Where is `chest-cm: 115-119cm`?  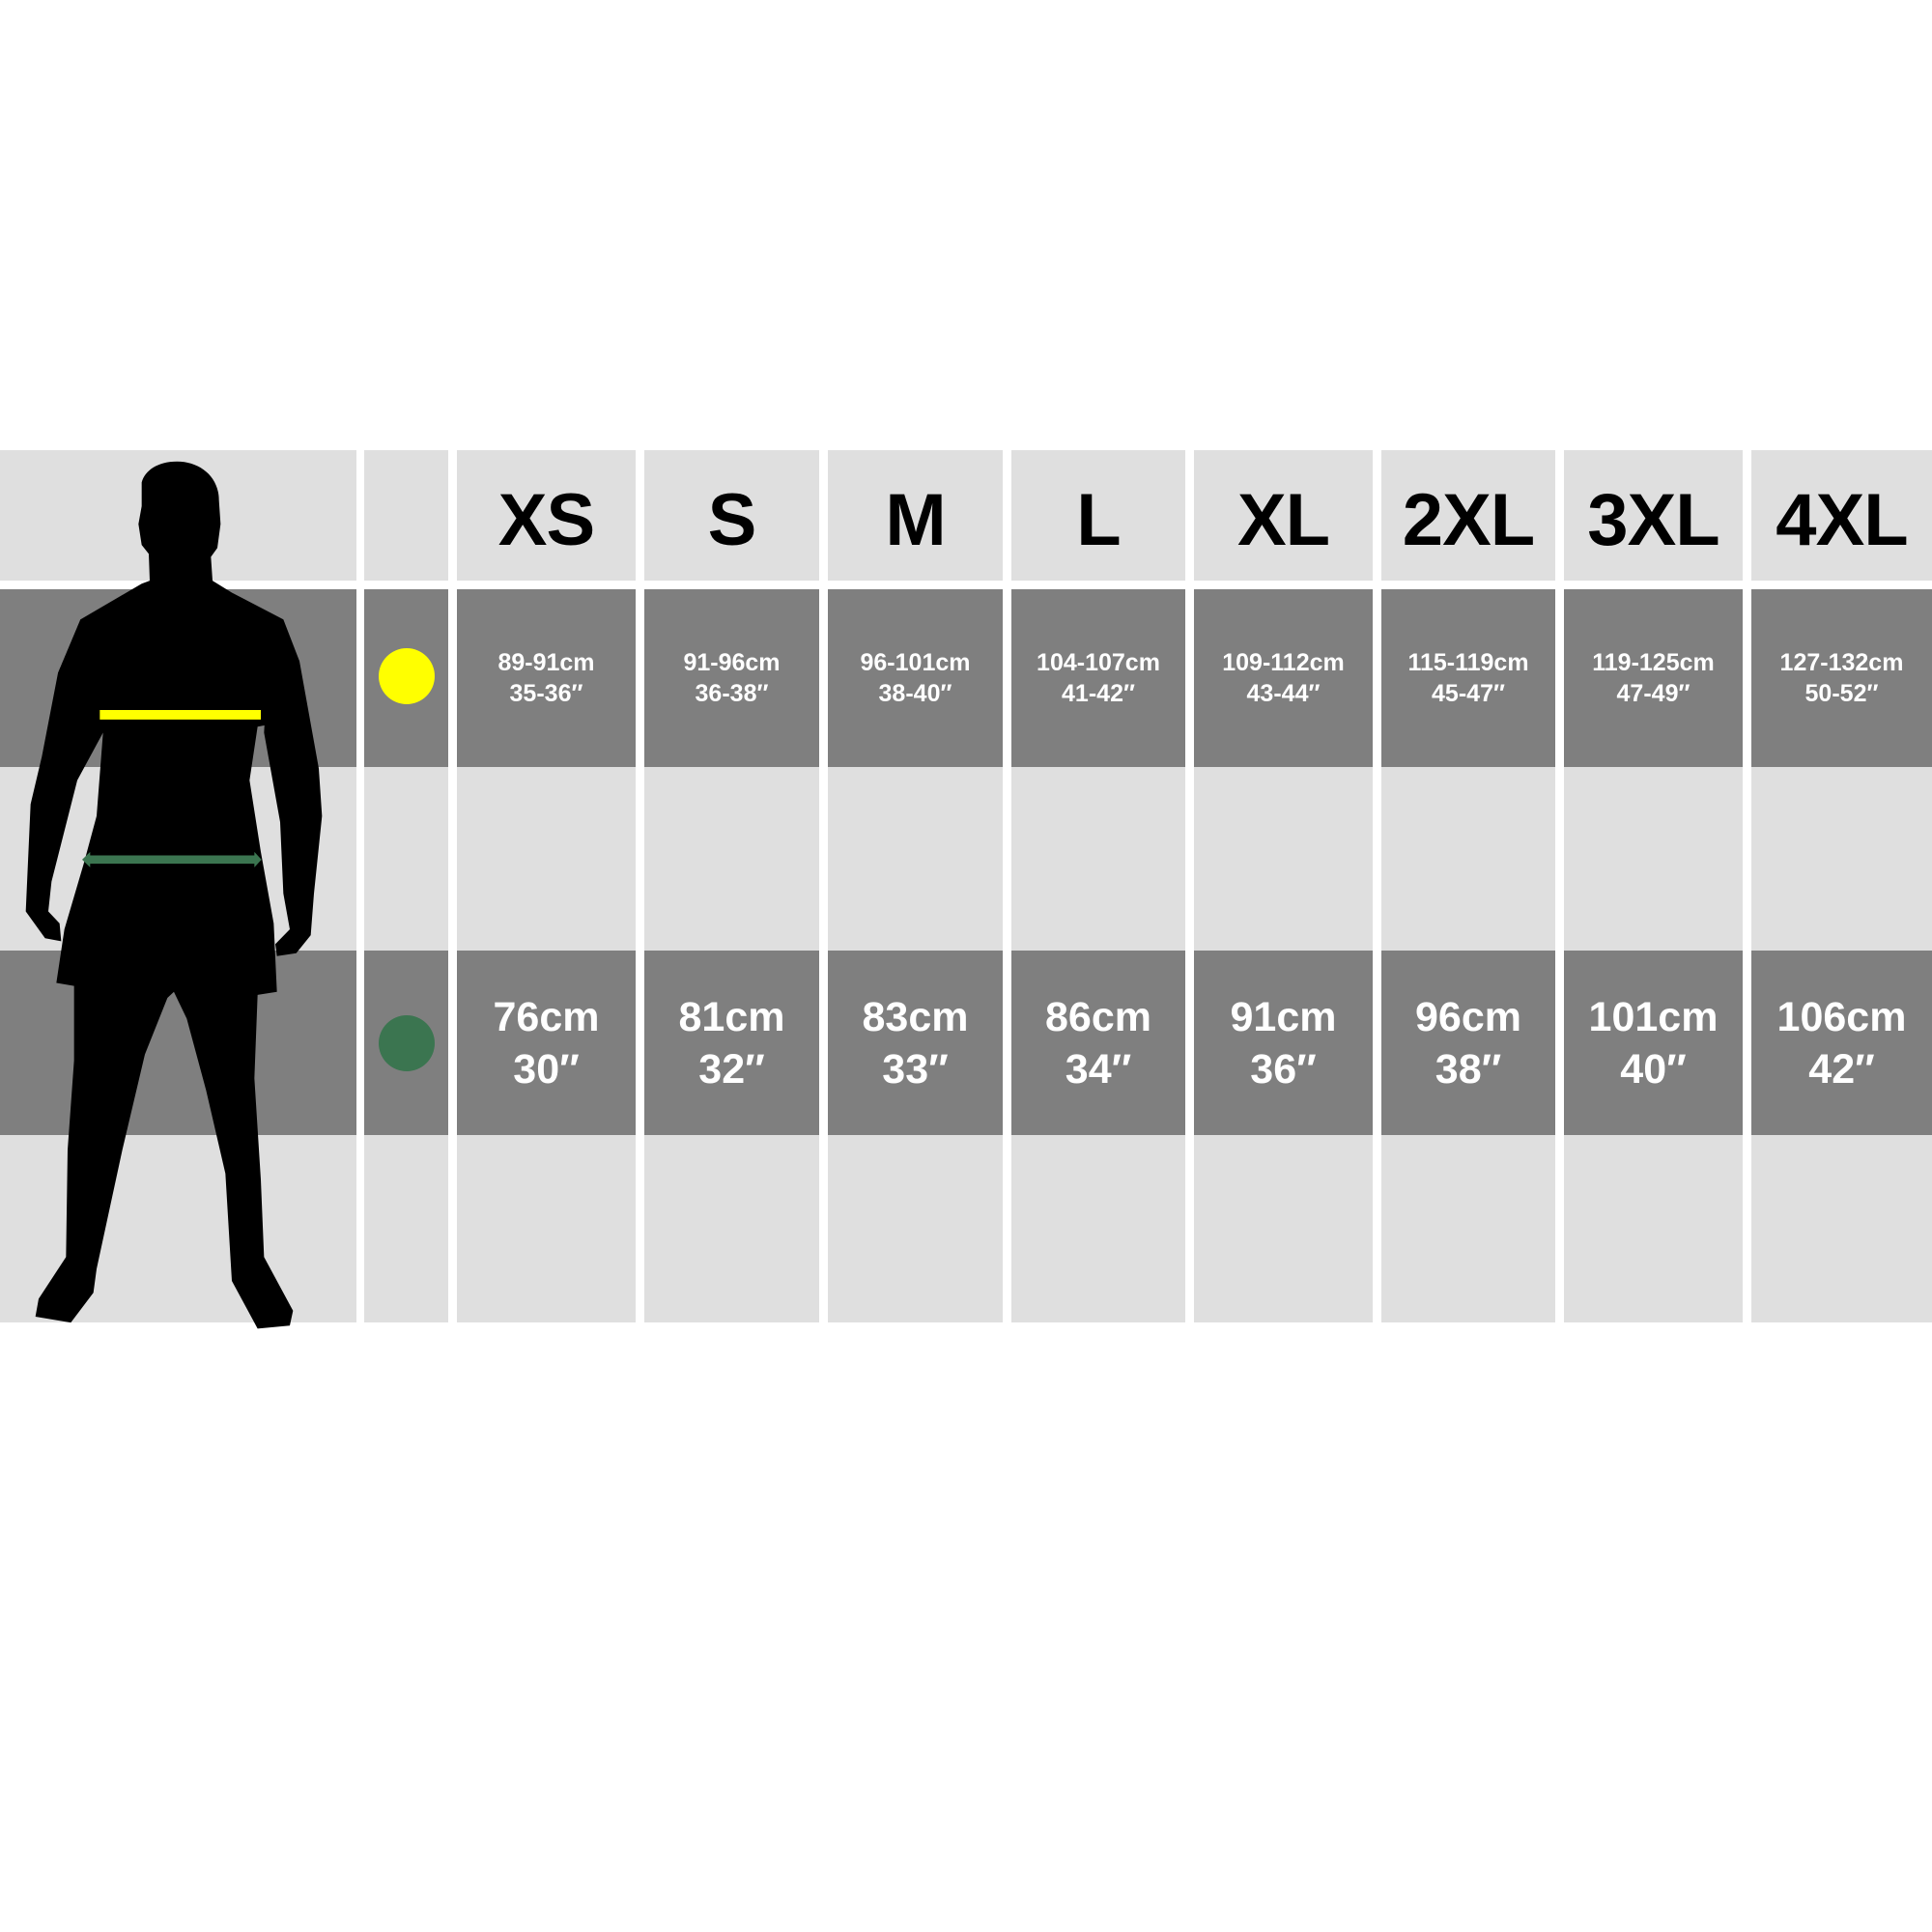 chest-cm: 115-119cm is located at coordinates (1468, 662).